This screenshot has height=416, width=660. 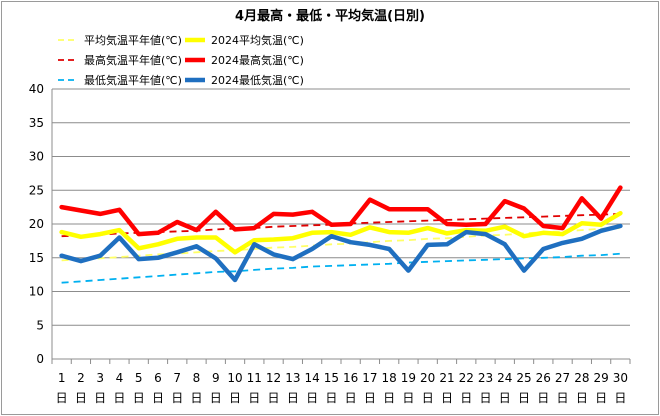 I want to click on x-tick-label: 15, so click(x=331, y=378).